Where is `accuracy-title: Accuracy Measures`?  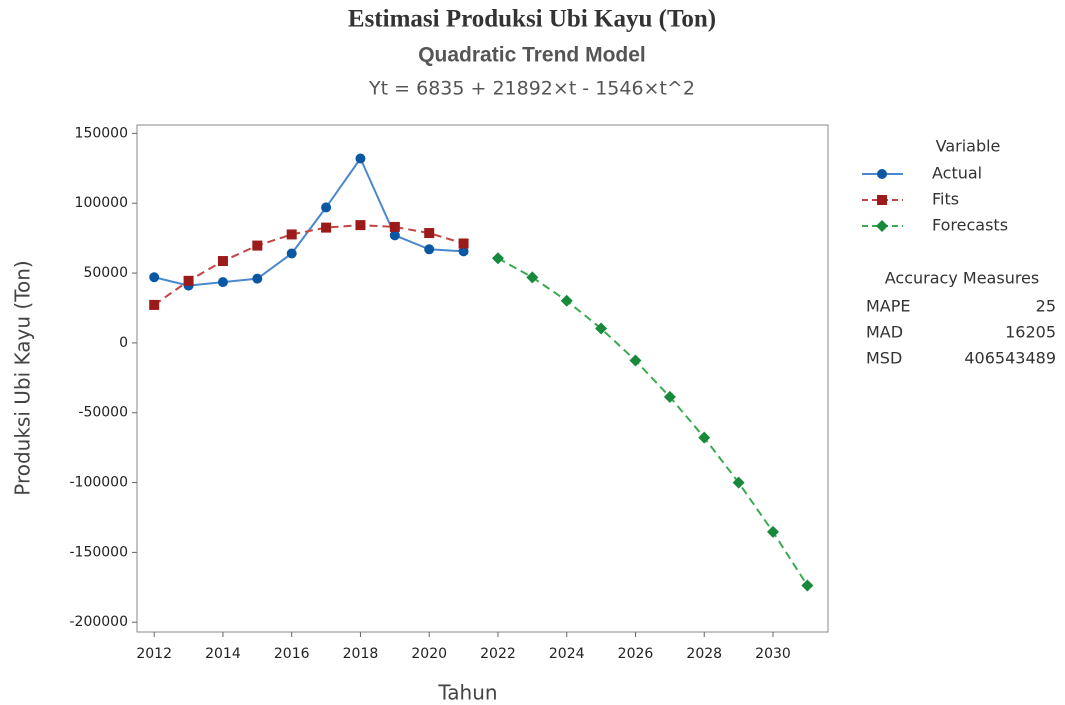
accuracy-title: Accuracy Measures is located at coordinates (962, 278).